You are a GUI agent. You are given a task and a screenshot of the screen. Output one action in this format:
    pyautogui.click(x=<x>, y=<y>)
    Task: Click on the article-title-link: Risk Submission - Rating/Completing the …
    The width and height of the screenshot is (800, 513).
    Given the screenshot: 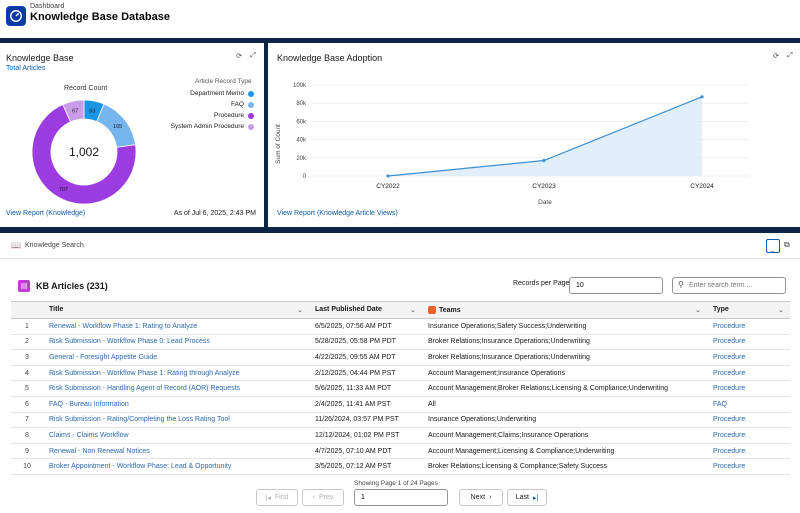 What is the action you would take?
    pyautogui.click(x=176, y=420)
    